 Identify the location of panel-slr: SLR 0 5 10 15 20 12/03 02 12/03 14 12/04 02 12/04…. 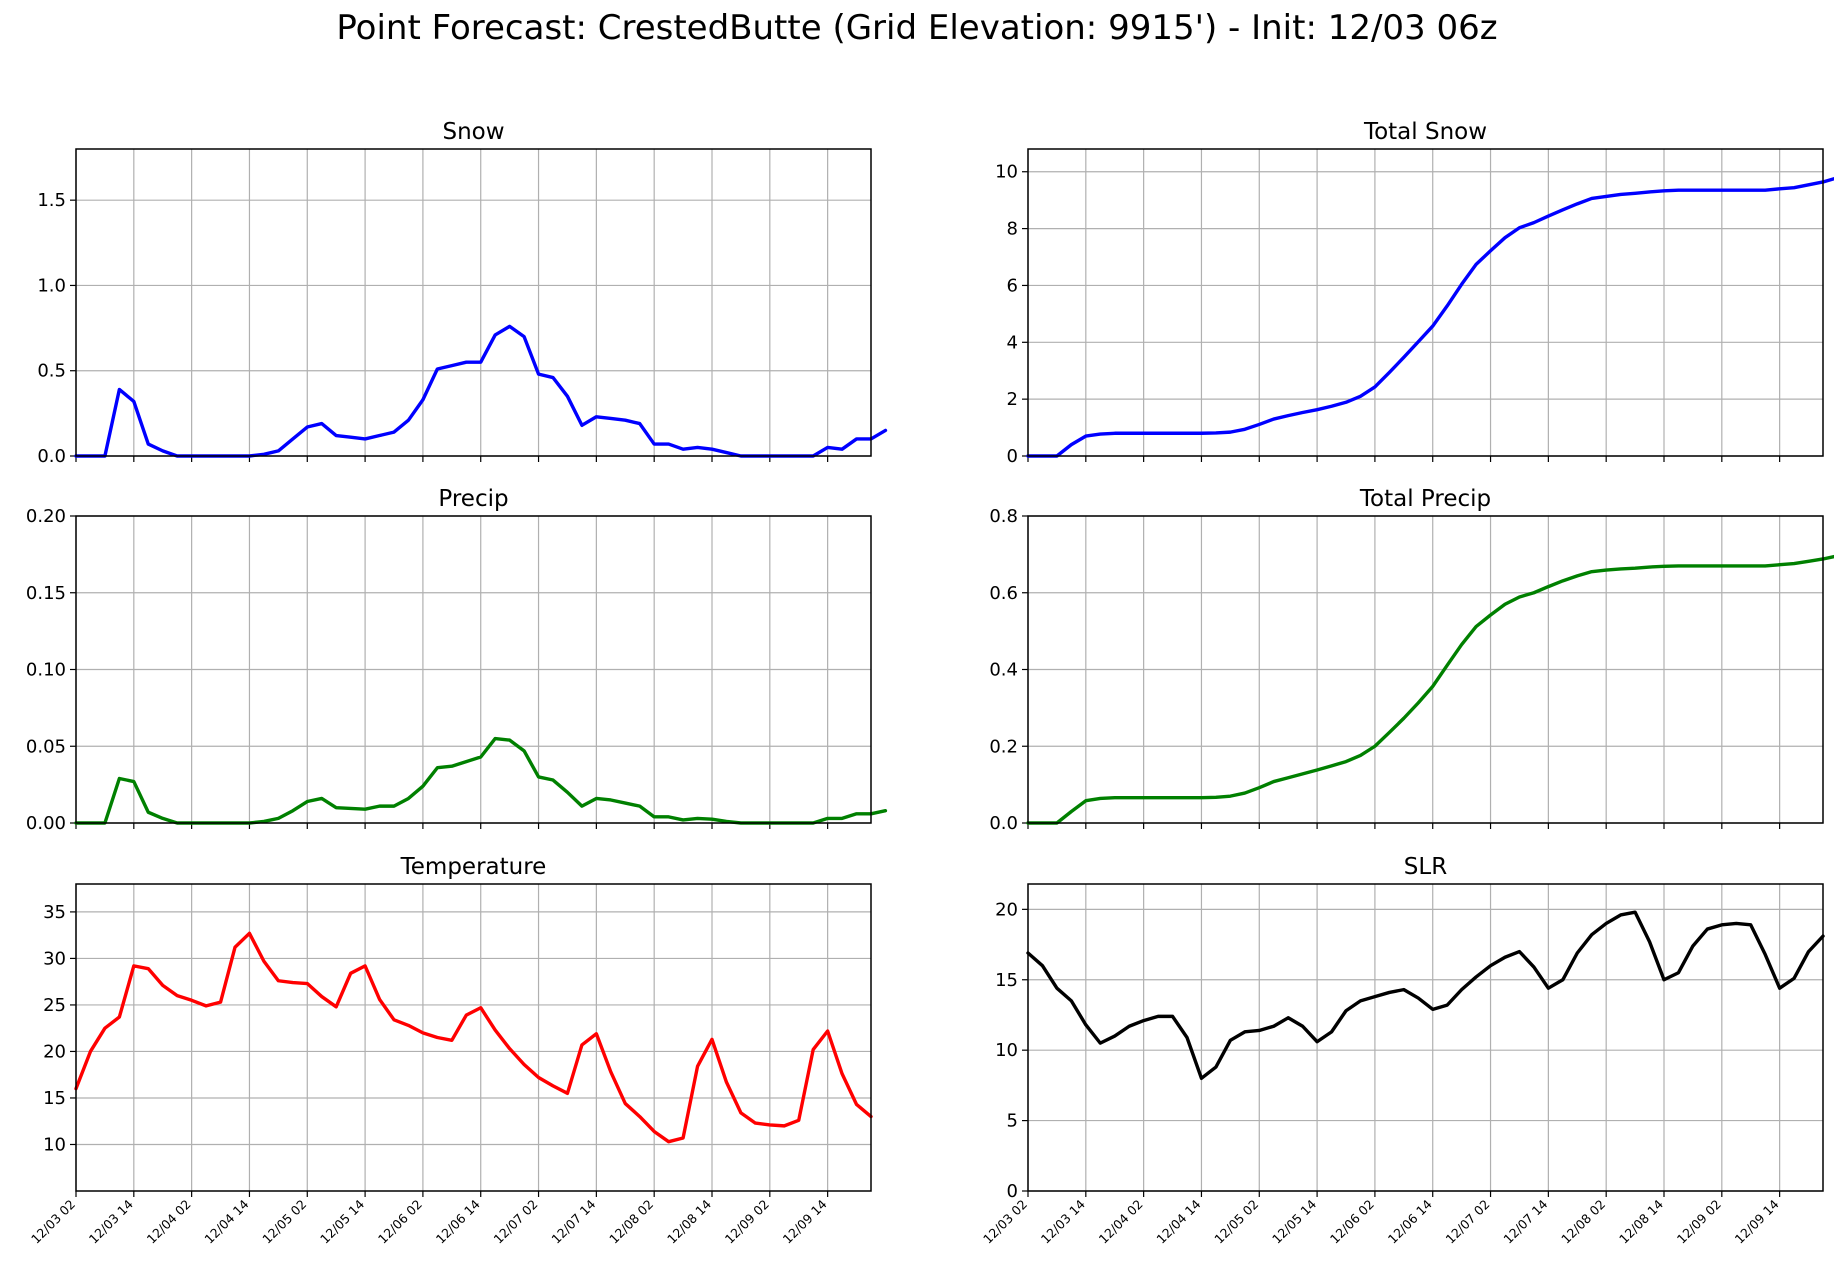
(1402, 1050).